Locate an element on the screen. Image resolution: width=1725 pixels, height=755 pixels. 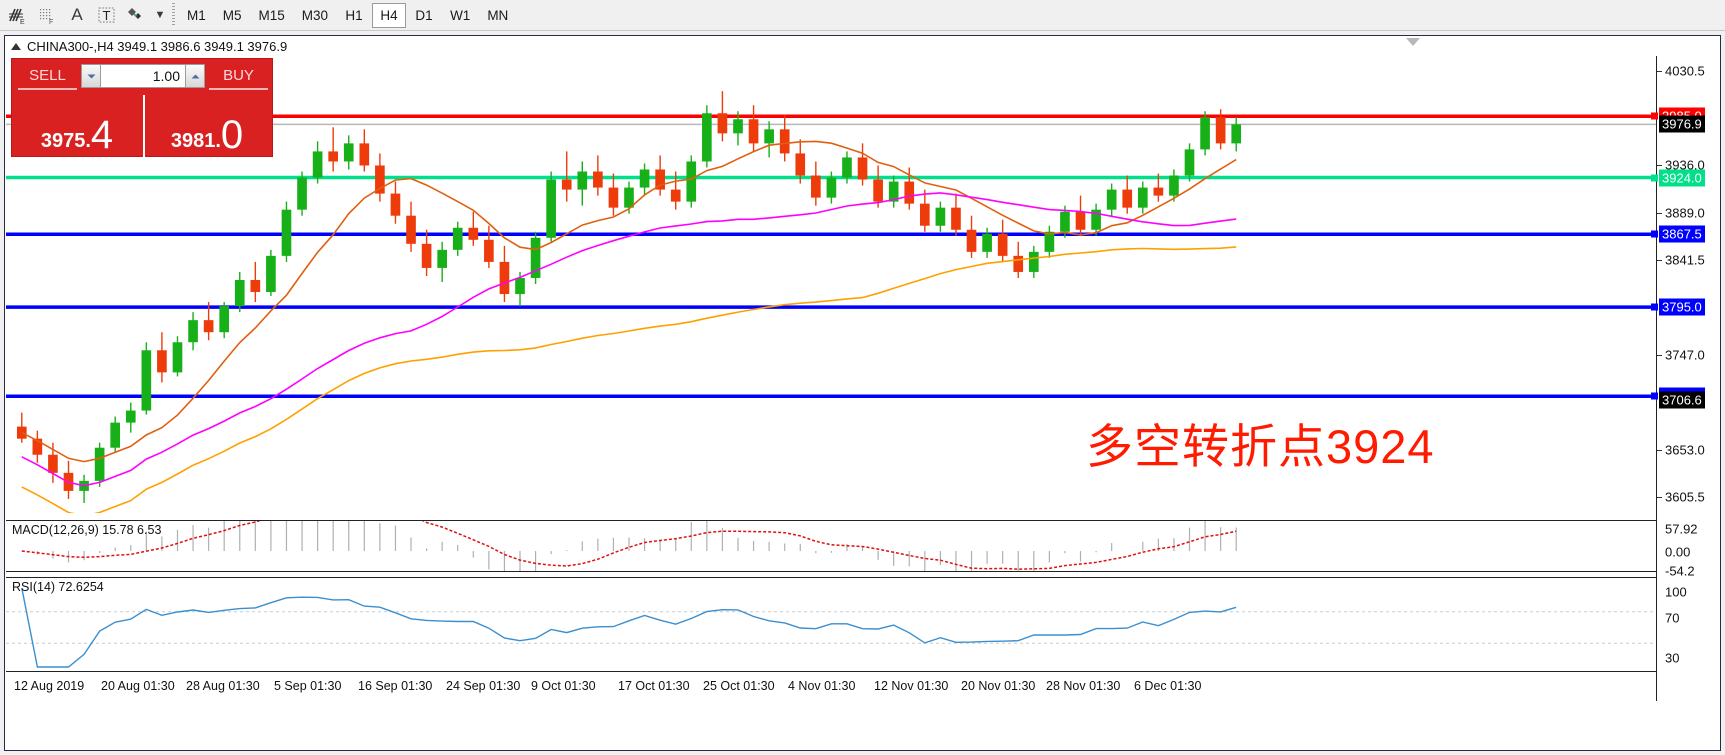
svg-text: F is located at coordinates (51, 22).